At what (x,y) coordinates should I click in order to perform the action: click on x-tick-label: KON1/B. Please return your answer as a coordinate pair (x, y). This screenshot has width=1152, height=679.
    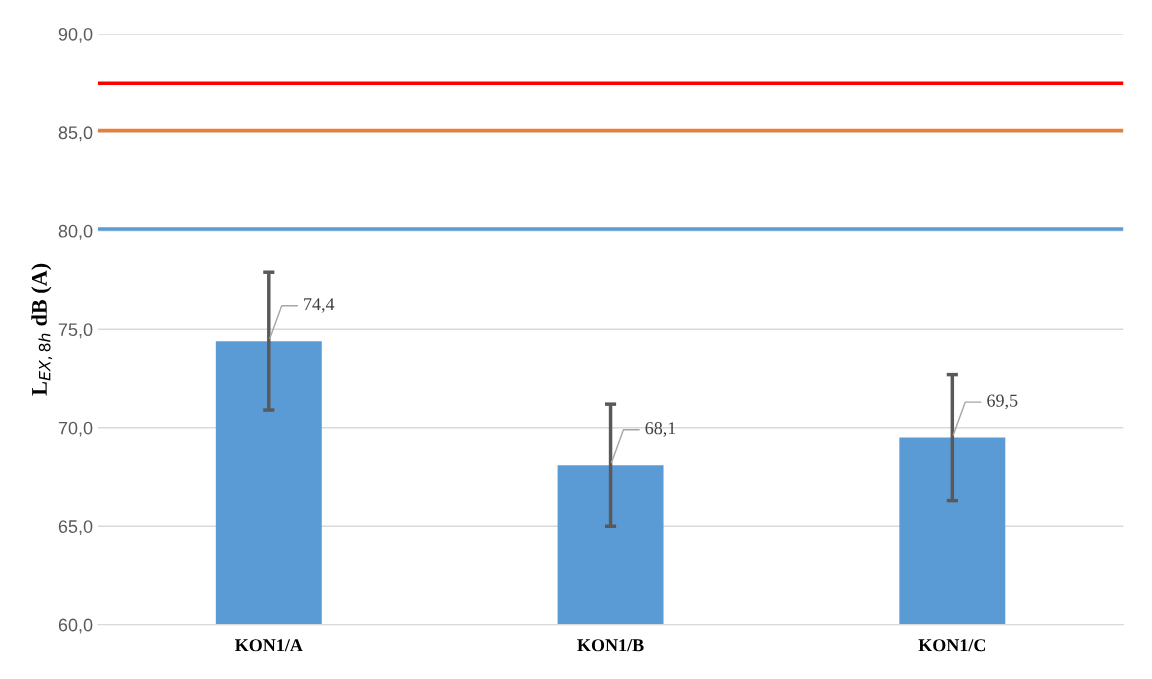
    Looking at the image, I should click on (610, 645).